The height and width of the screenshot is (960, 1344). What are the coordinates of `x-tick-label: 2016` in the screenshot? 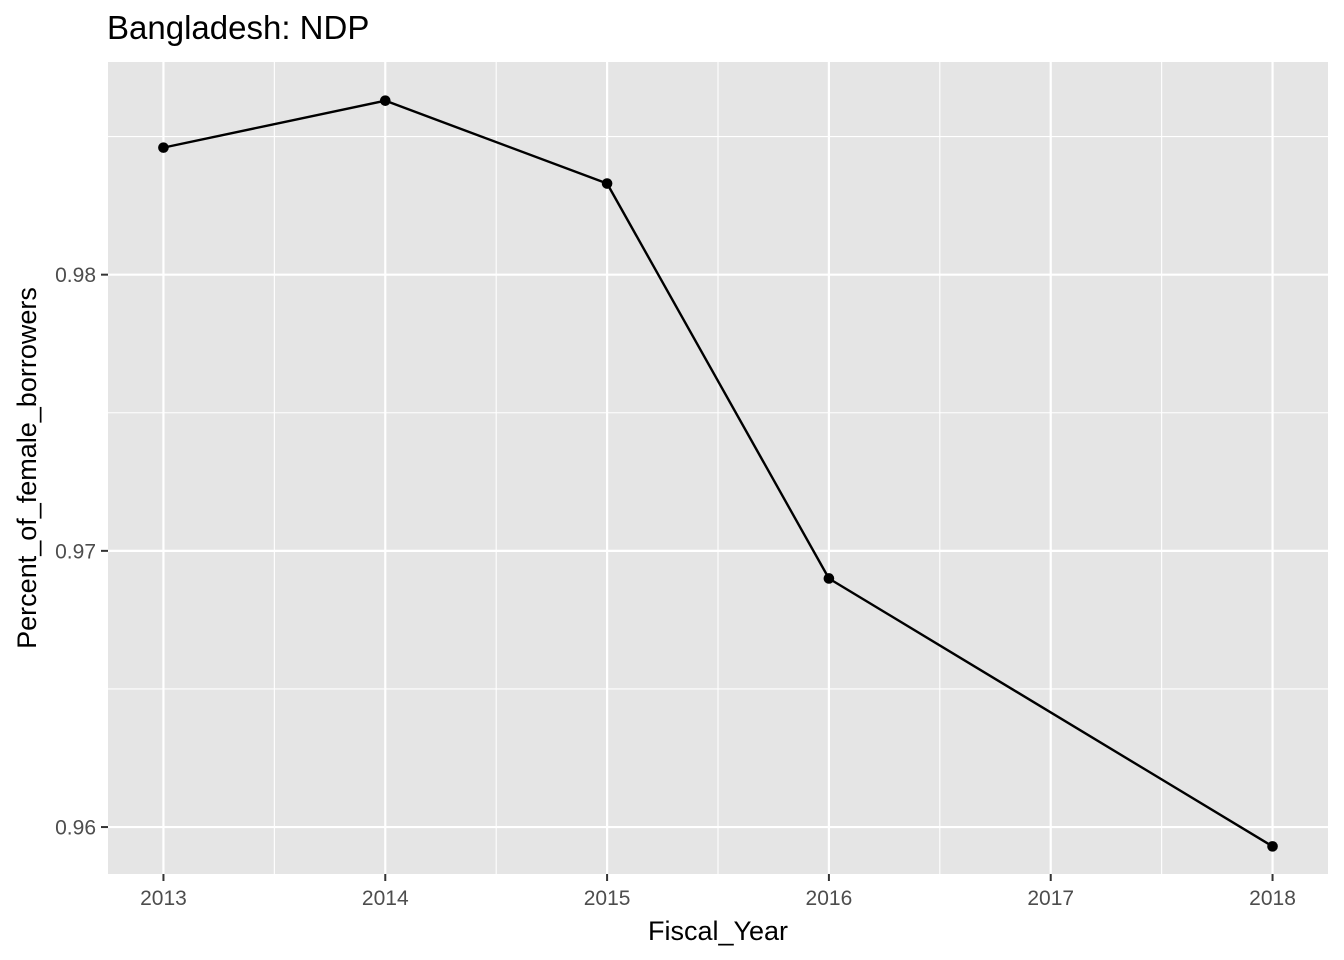 It's located at (829, 898).